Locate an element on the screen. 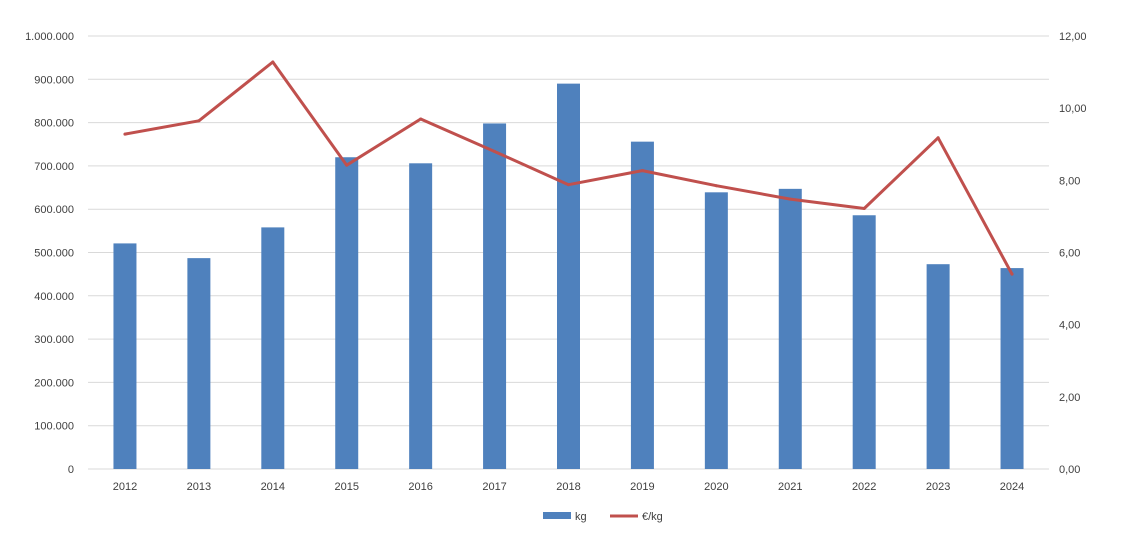 The width and height of the screenshot is (1140, 553). point-eur-per-kg-2023 is located at coordinates (938, 138).